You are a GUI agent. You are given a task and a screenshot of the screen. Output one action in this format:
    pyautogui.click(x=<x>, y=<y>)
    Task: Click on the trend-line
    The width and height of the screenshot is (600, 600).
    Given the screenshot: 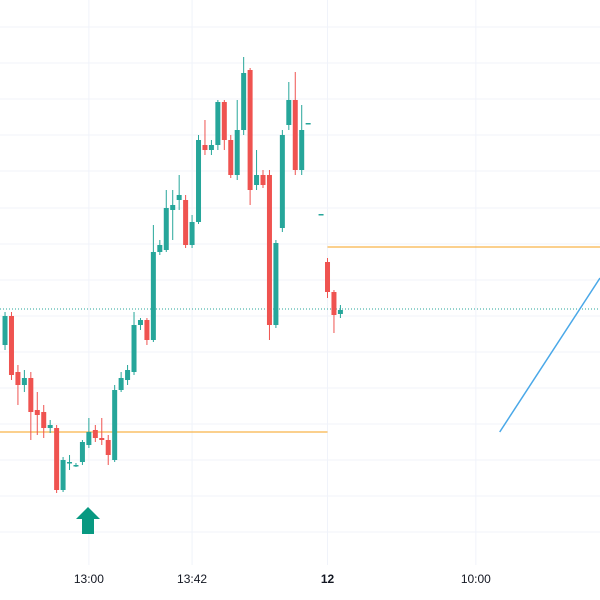 What is the action you would take?
    pyautogui.click(x=549, y=355)
    